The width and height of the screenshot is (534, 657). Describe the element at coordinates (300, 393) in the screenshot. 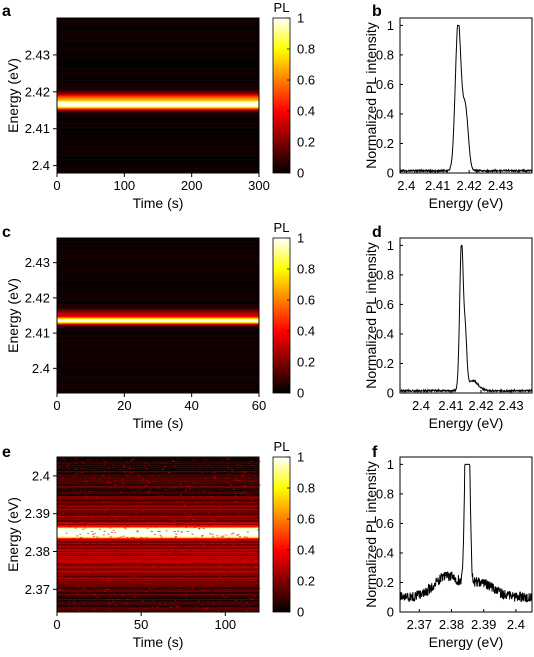

I see `colorbar-tick-label: 0` at that location.